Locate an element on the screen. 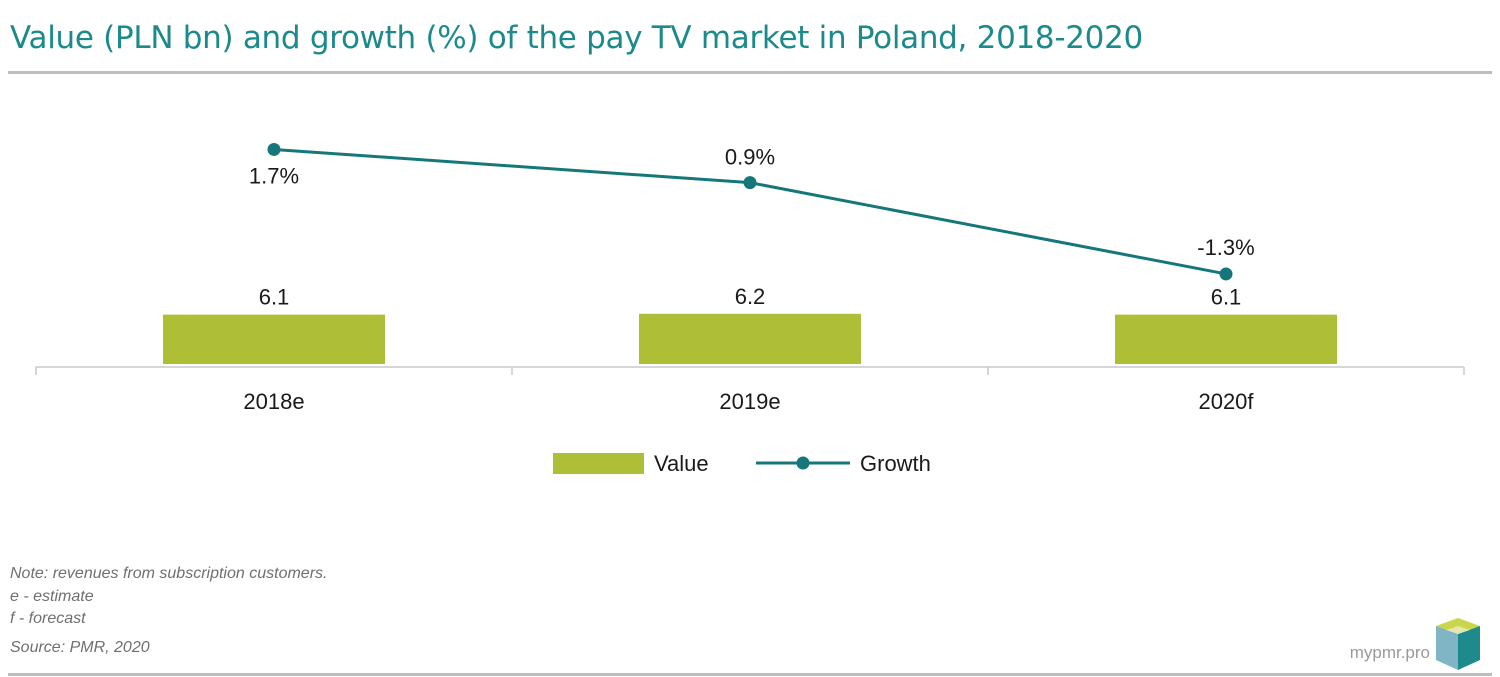 The width and height of the screenshot is (1500, 677). legend-value-label: Value is located at coordinates (681, 463).